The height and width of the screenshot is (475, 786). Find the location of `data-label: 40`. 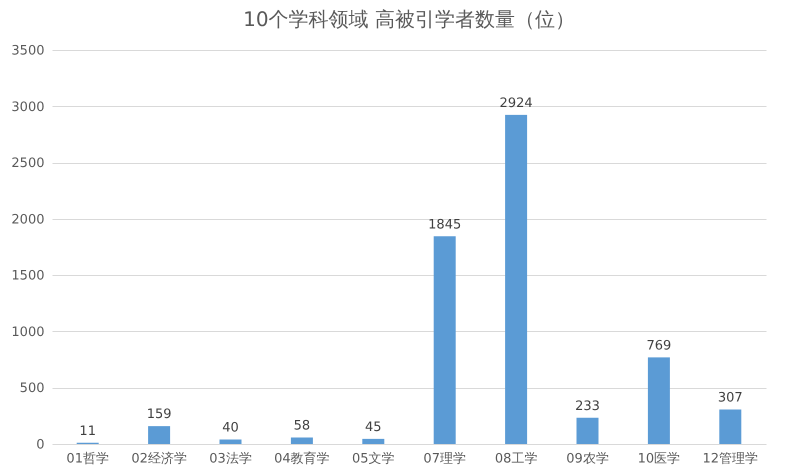

data-label: 40 is located at coordinates (230, 428).